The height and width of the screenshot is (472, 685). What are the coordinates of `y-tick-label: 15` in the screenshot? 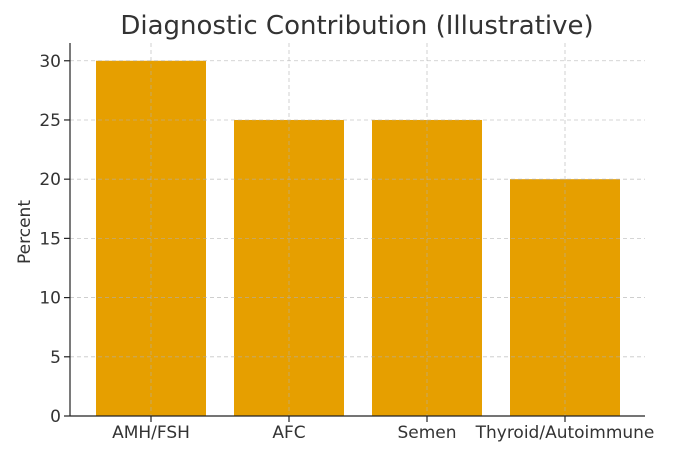 It's located at (50, 239).